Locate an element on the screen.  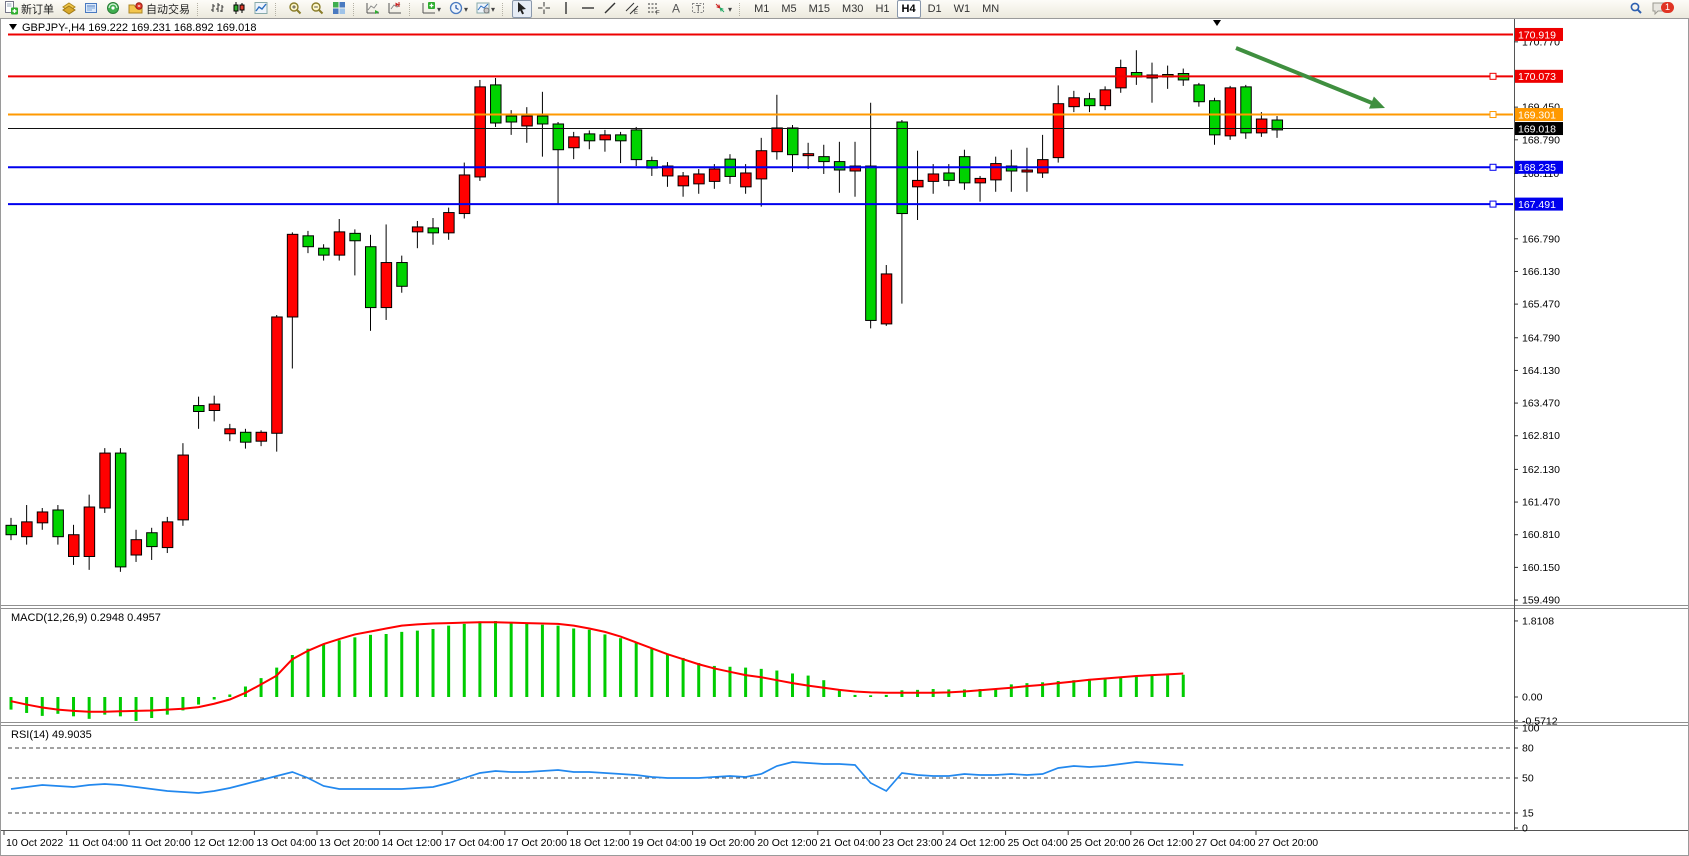
price-tick-label: 164.790 is located at coordinates (1541, 338).